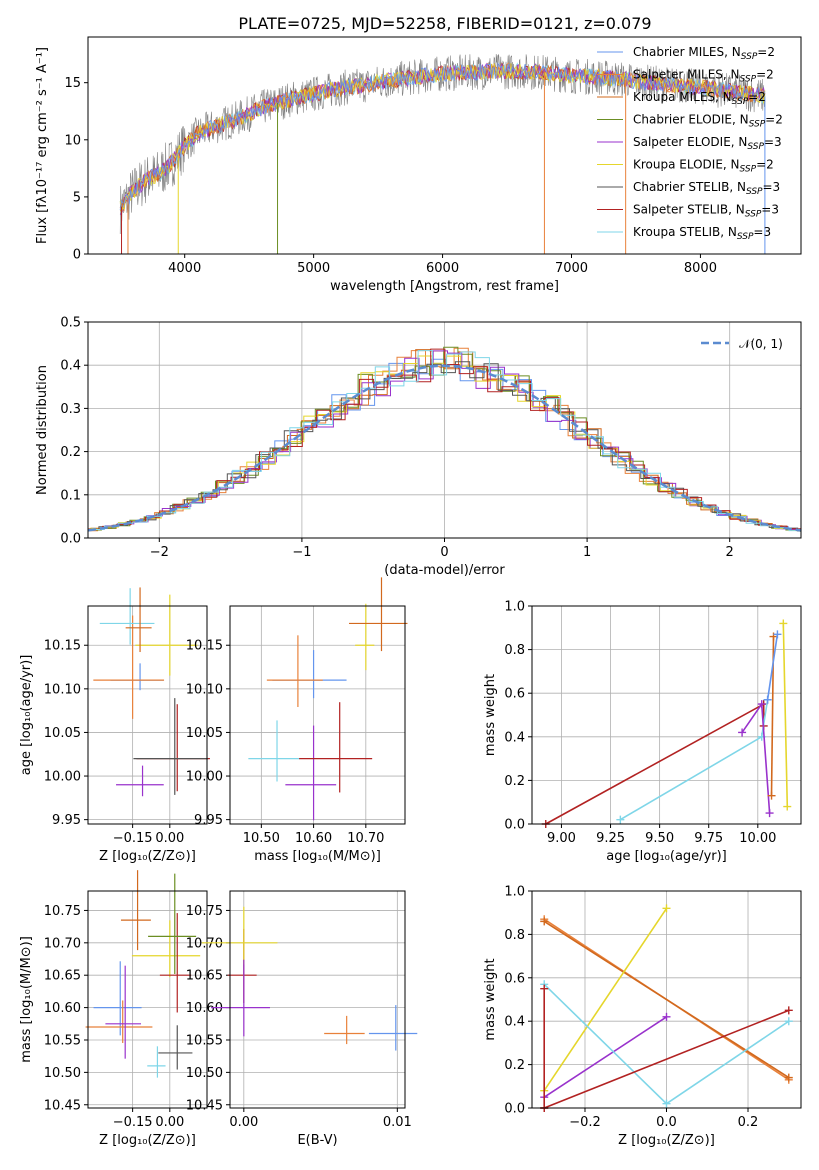 Image resolution: width=819 pixels, height=1170 pixels. Describe the element at coordinates (490, 715) in the screenshot. I see `massweight-vs-age-ylabel: mass weight` at that location.